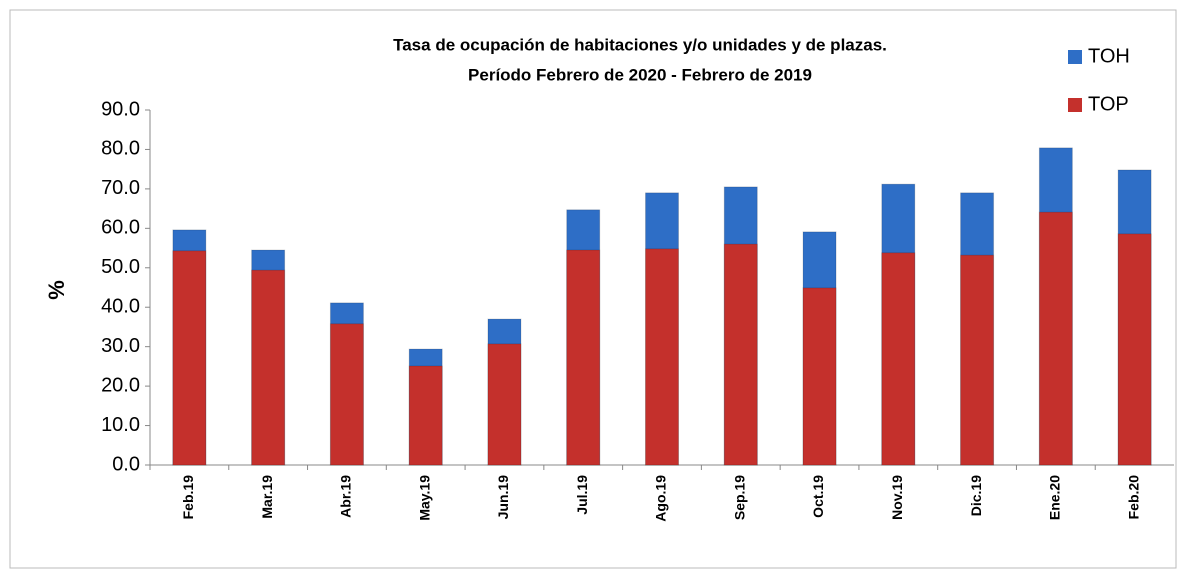  What do you see at coordinates (818, 496) in the screenshot?
I see `x-tick-label: Oct.19` at bounding box center [818, 496].